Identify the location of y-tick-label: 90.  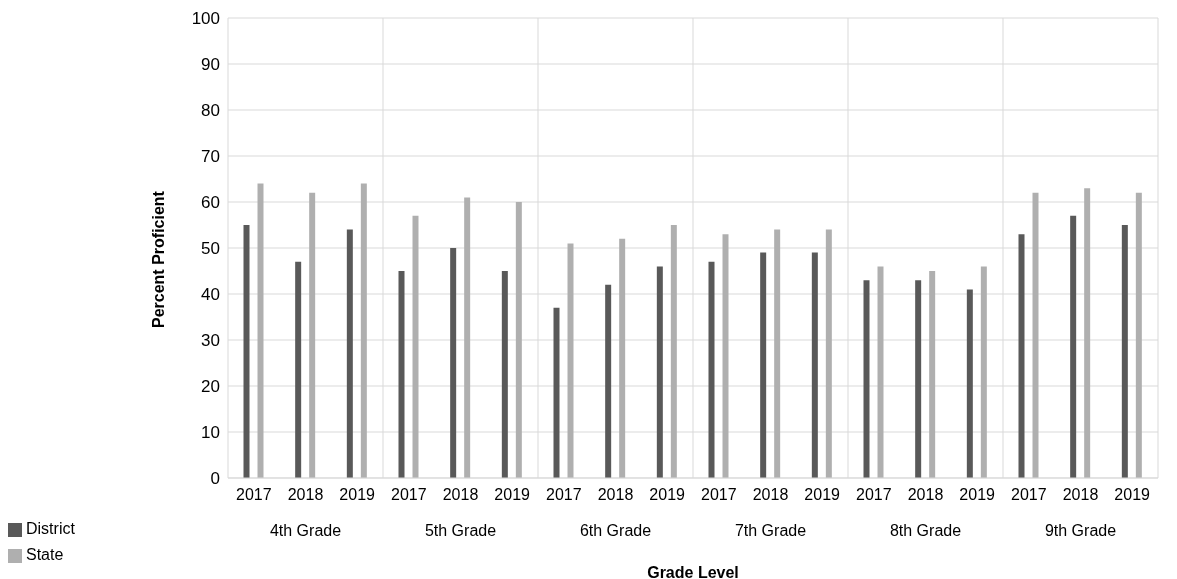
(210, 65).